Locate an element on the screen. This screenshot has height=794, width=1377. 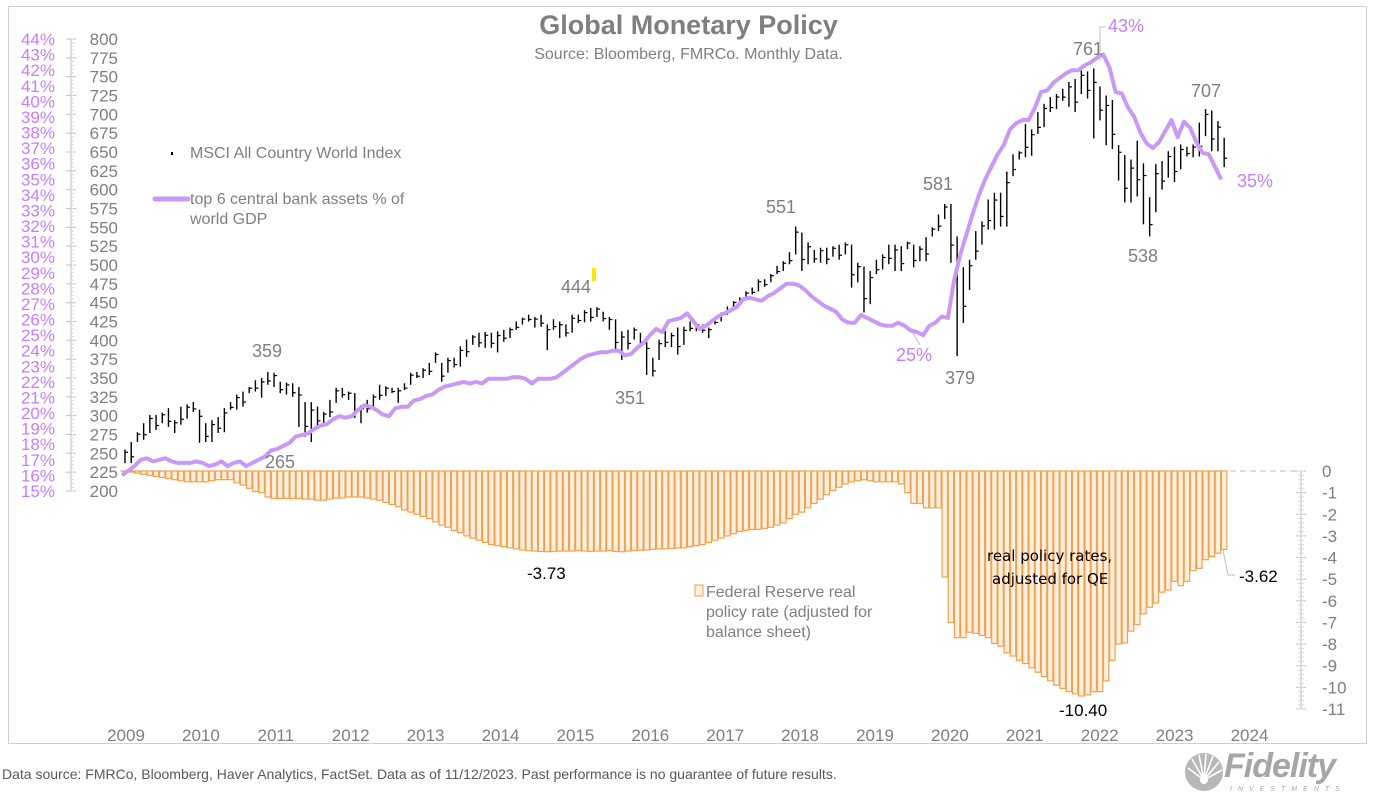
index-axis-tick-label: 500 is located at coordinates (104, 265).